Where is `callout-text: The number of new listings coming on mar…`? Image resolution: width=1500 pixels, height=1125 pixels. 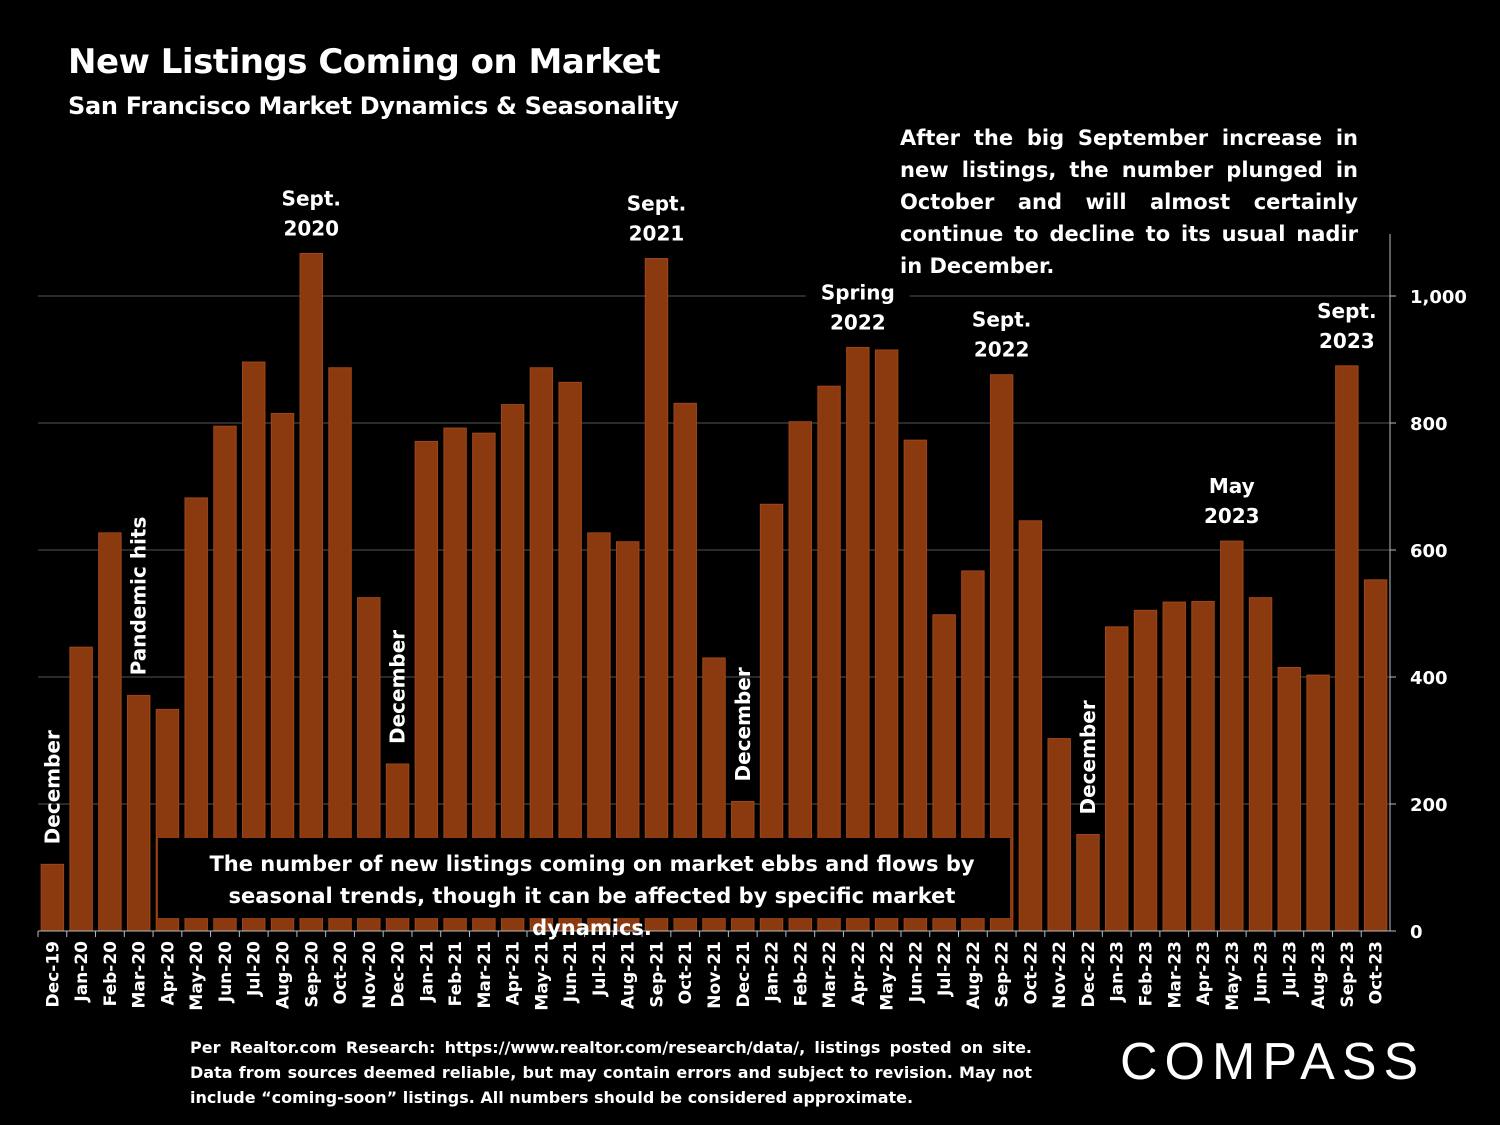 callout-text: The number of new listings coming on mar… is located at coordinates (592, 896).